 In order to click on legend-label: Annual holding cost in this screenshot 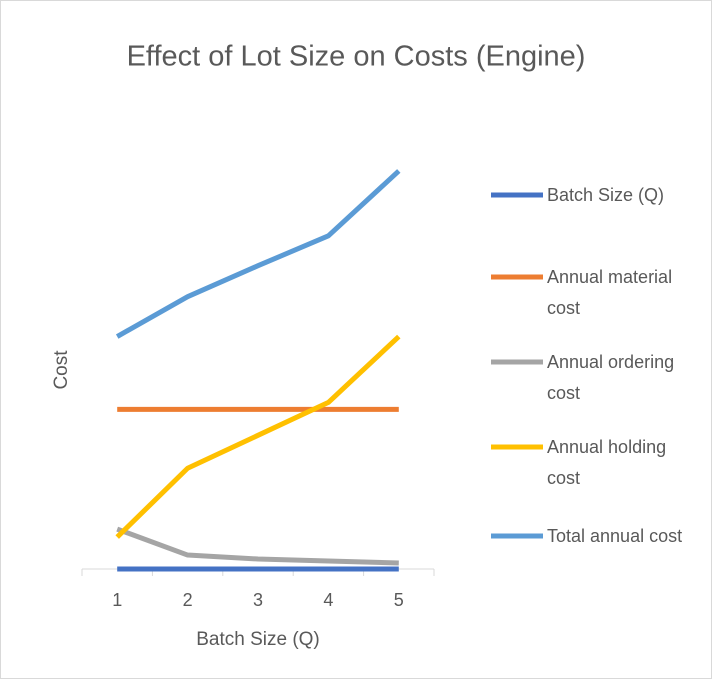, I will do `click(607, 462)`.